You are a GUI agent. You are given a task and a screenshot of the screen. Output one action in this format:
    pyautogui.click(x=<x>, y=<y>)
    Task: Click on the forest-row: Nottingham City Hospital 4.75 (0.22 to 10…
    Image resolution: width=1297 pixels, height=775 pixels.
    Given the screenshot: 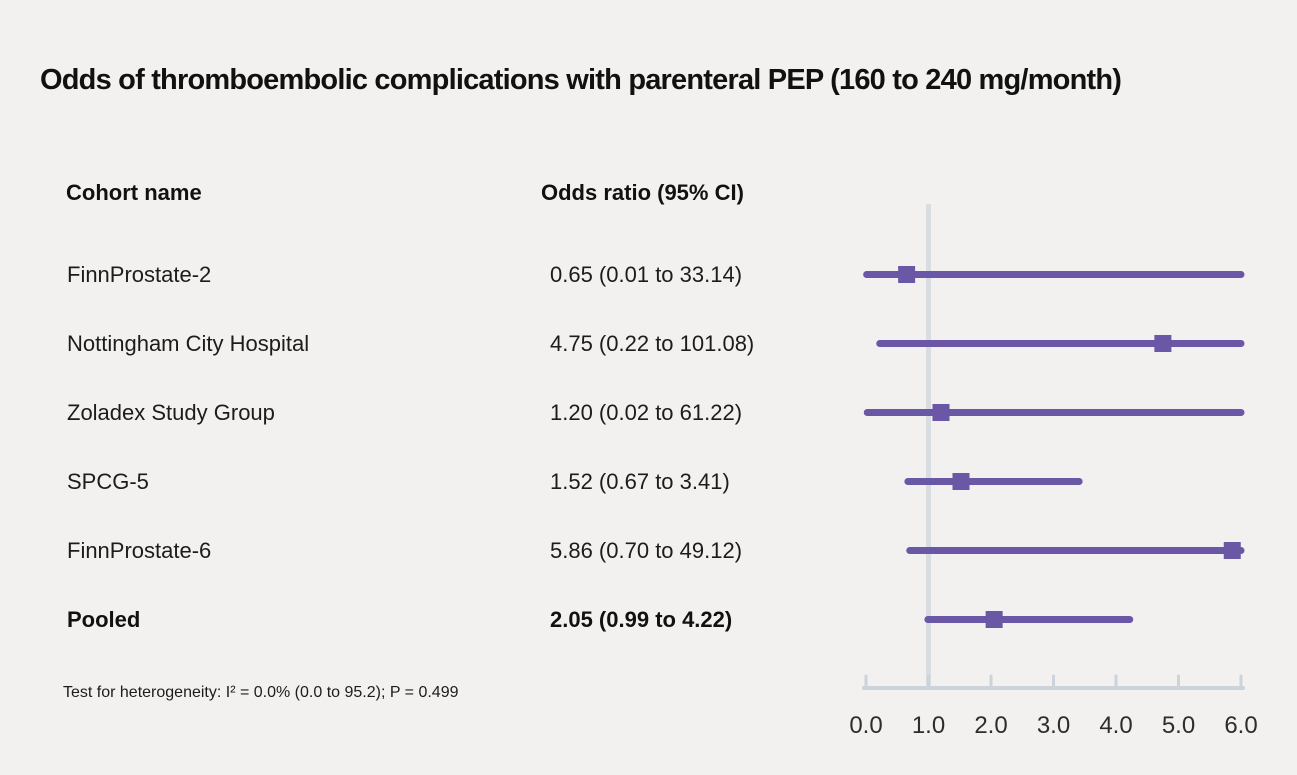 What is the action you would take?
    pyautogui.click(x=430, y=343)
    